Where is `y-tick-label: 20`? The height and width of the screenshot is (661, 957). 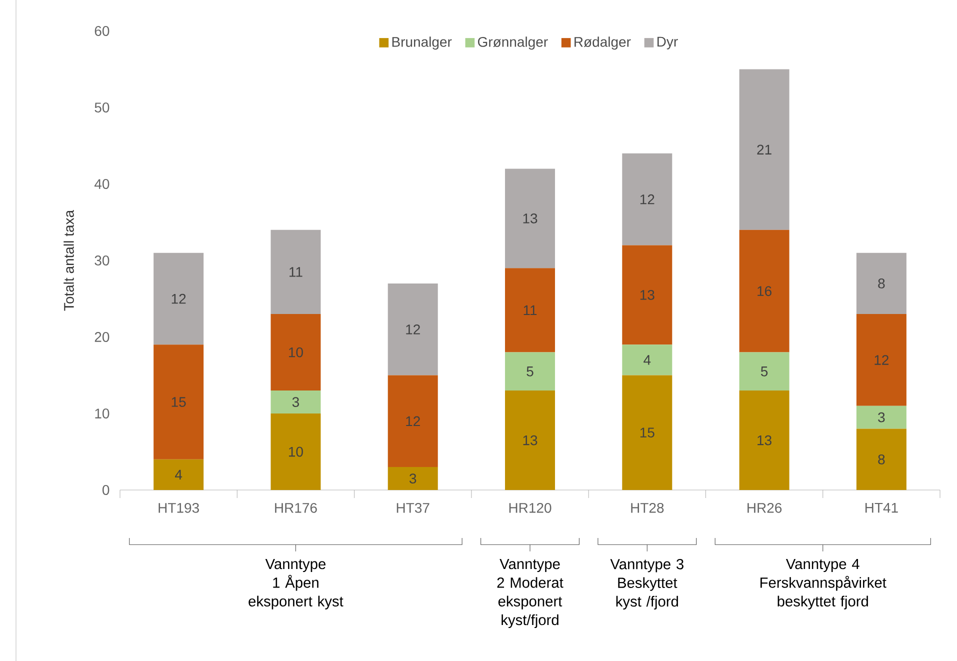
y-tick-label: 20 is located at coordinates (102, 337).